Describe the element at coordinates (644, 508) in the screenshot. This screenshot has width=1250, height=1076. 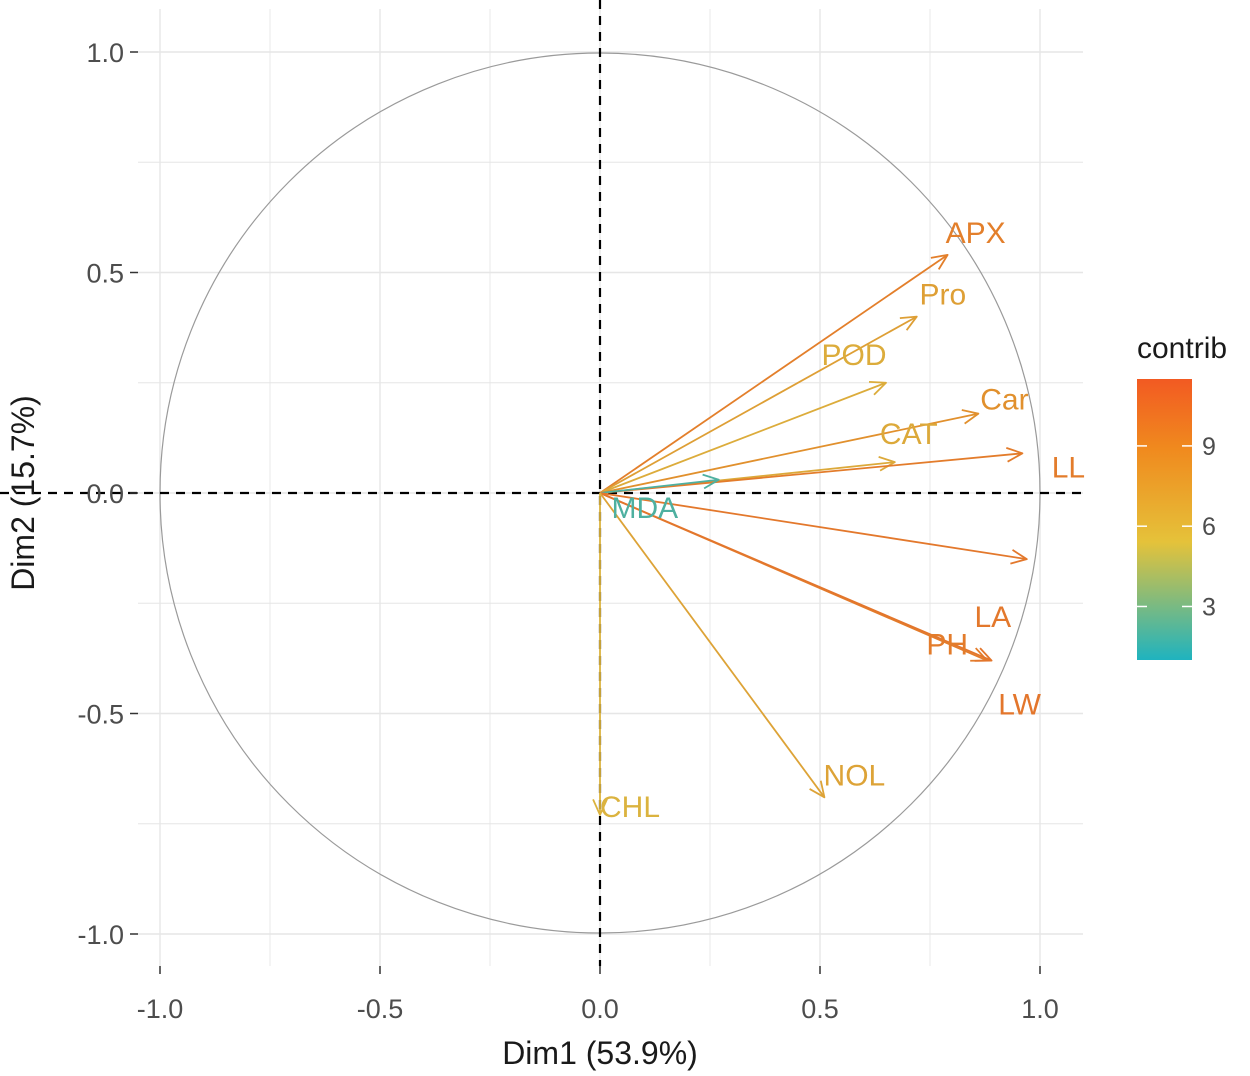
I see `label-mda: MDA` at that location.